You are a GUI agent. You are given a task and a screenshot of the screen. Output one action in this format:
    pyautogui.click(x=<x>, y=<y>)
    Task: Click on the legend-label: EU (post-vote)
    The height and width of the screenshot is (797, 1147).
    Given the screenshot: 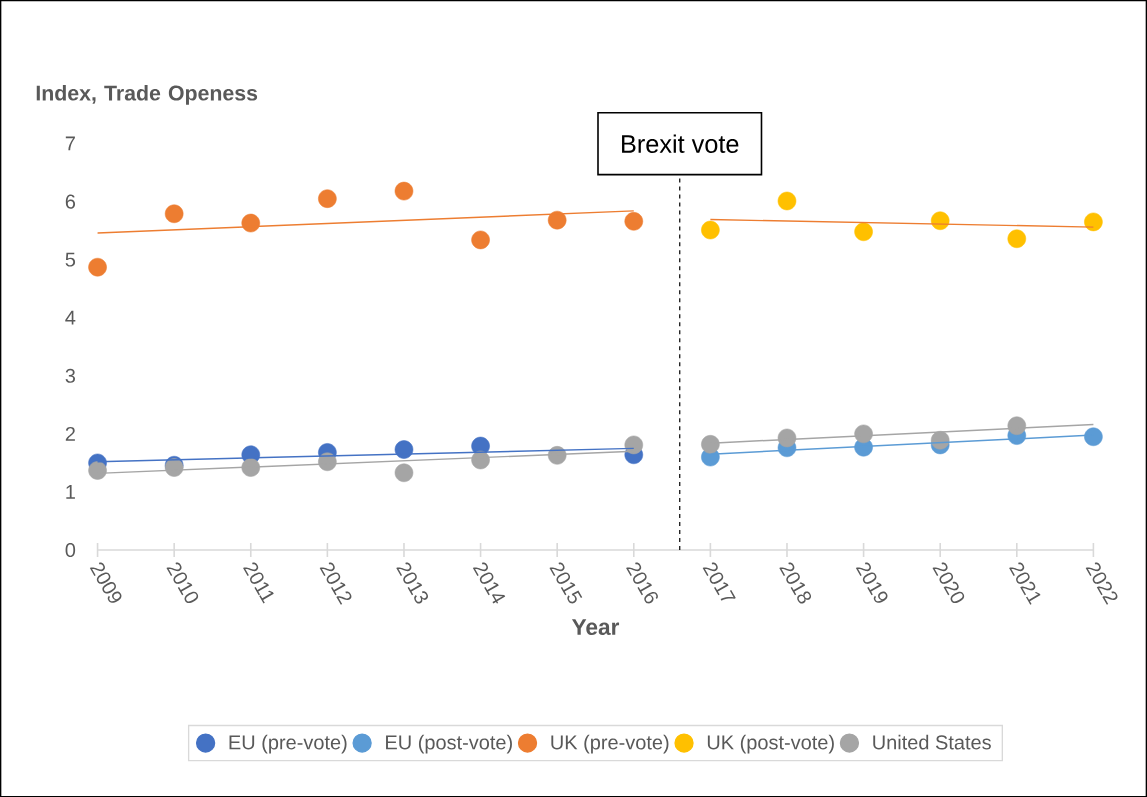 What is the action you would take?
    pyautogui.click(x=449, y=744)
    